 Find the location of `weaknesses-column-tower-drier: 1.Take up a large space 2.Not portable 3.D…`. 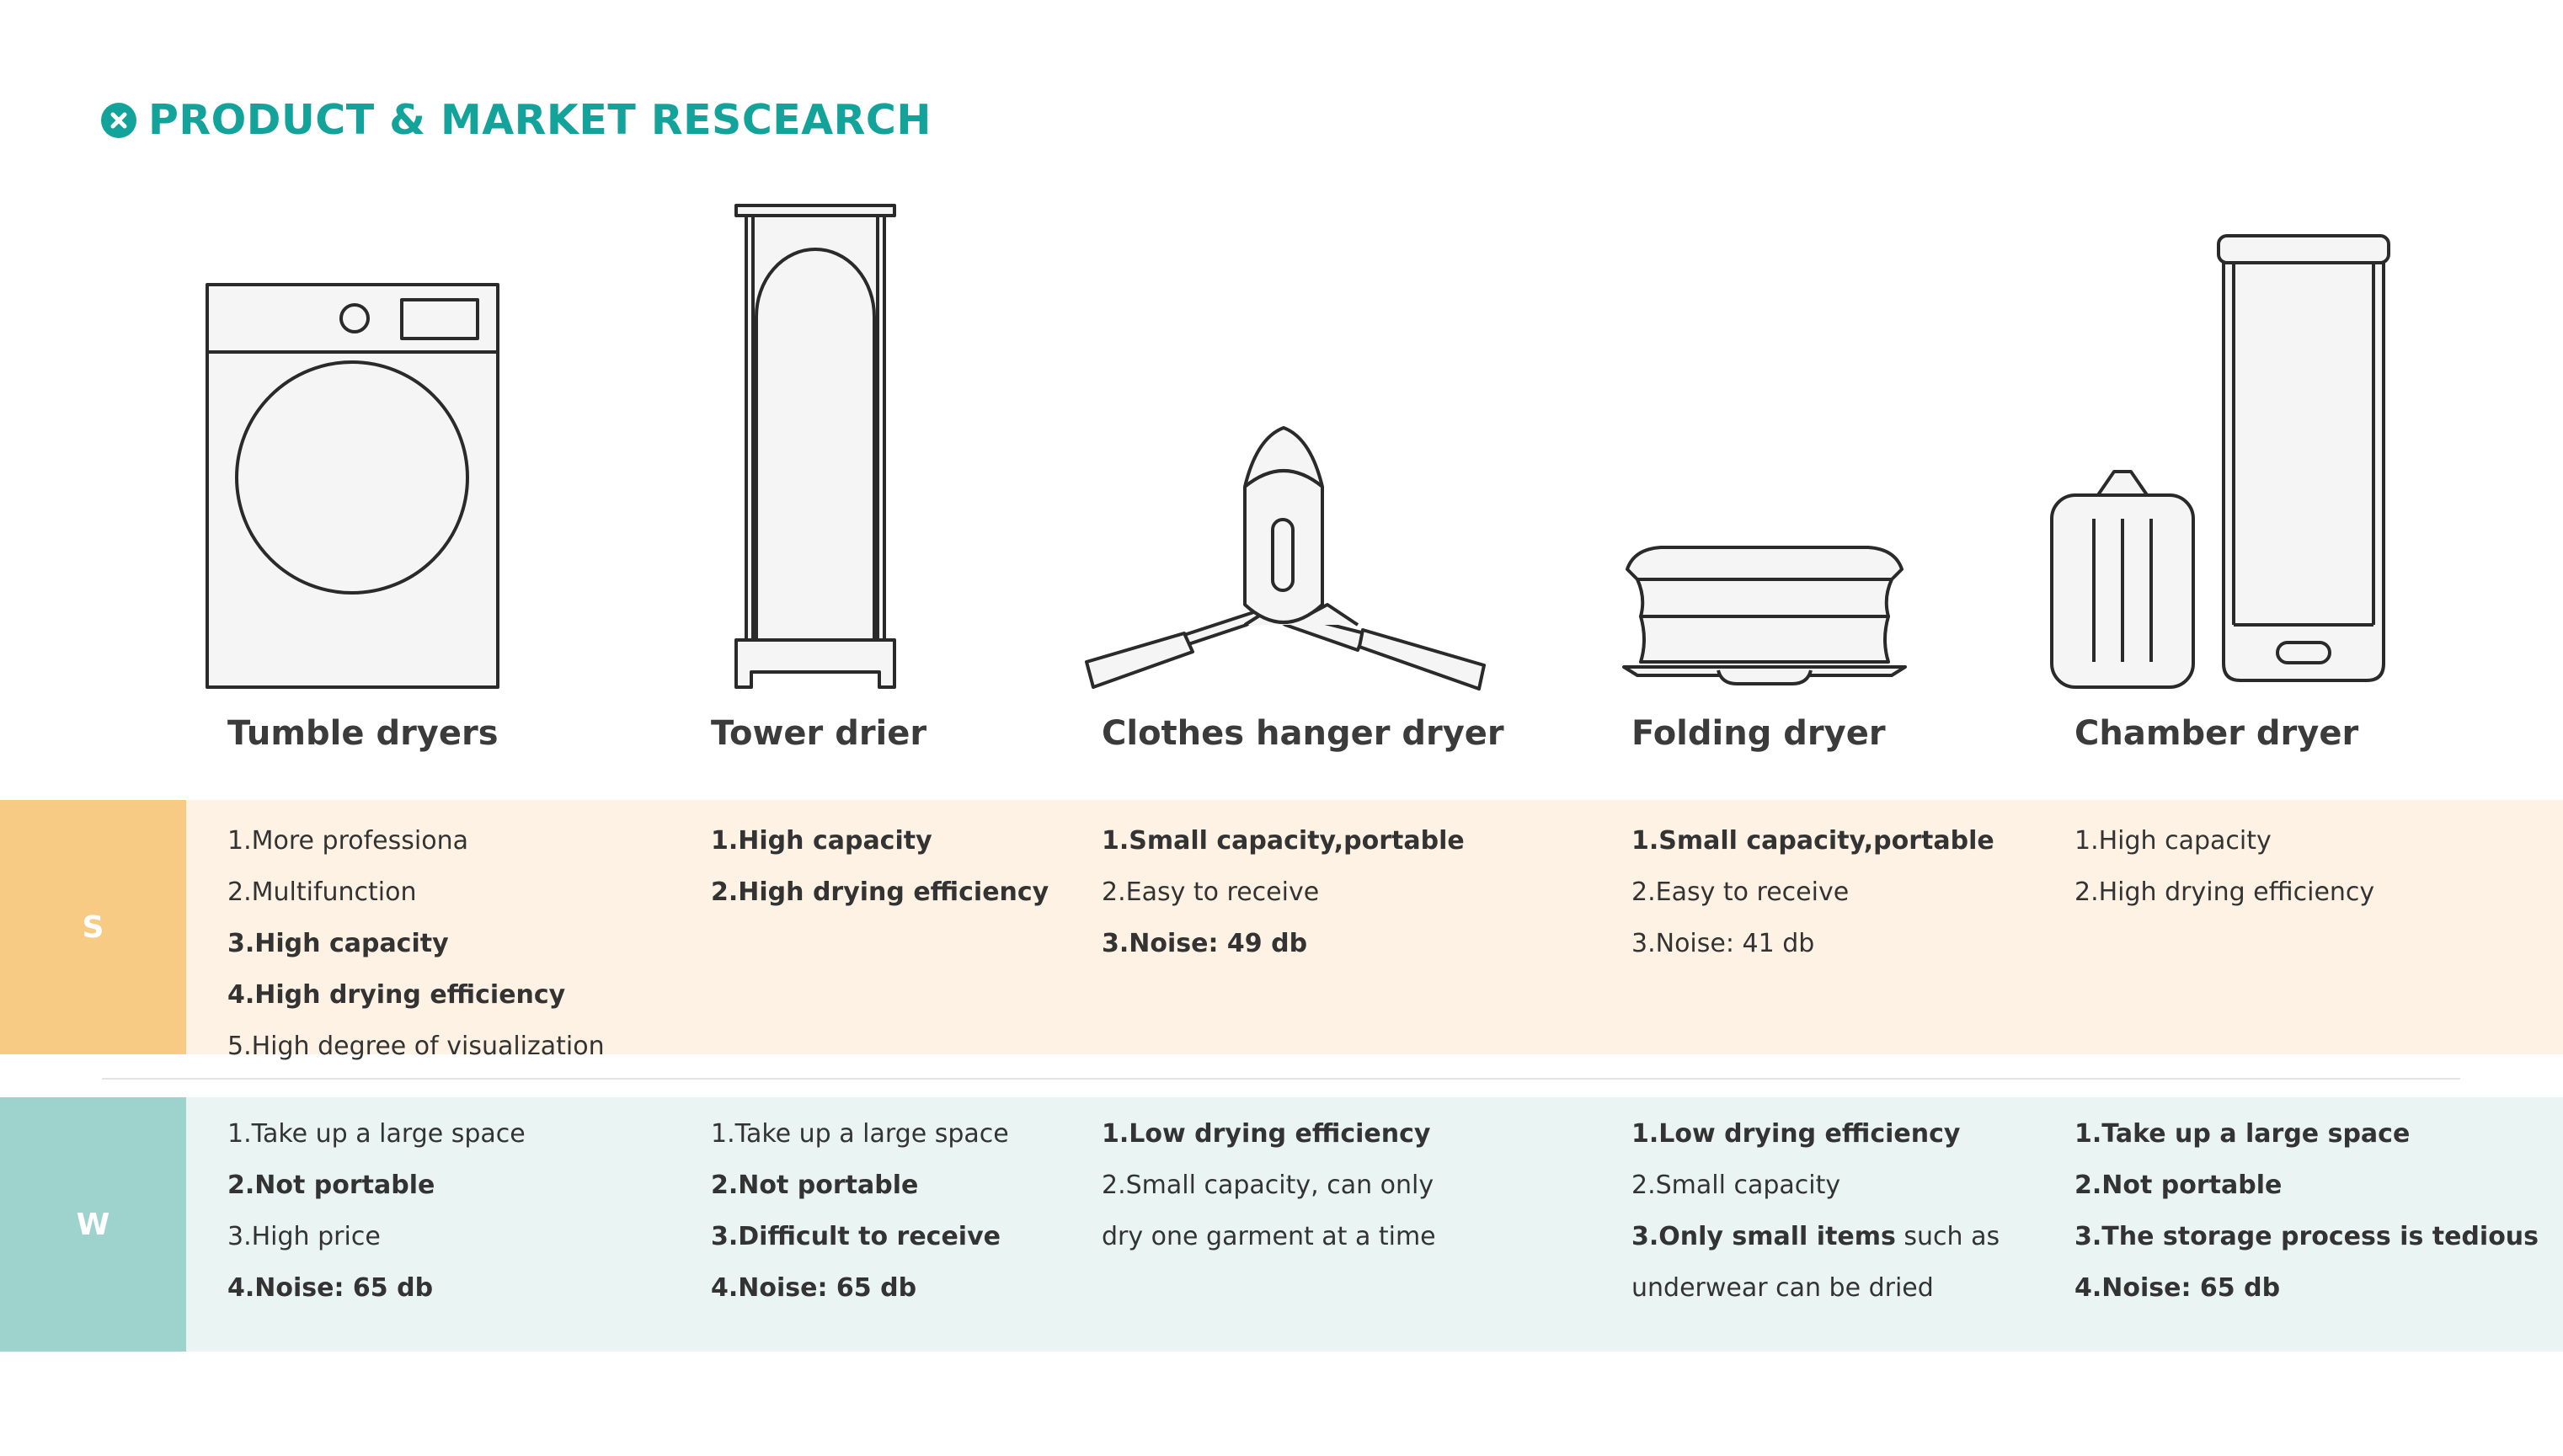

weaknesses-column-tower-drier: 1.Take up a large space 2.Not portable 3.D… is located at coordinates (860, 1211).